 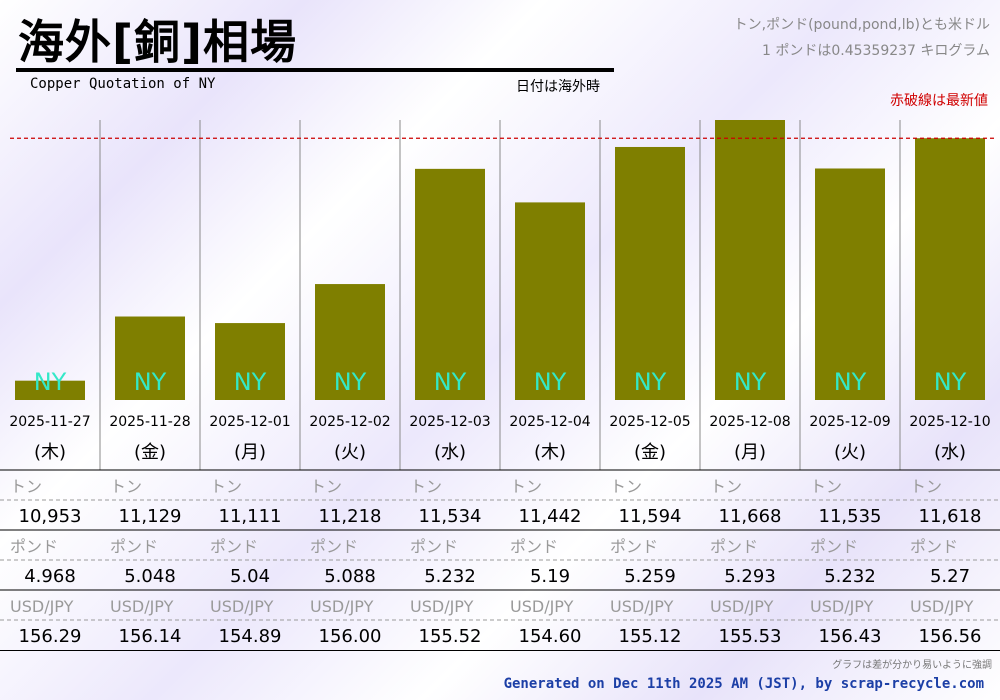 What do you see at coordinates (50, 576) in the screenshot?
I see `cell-pound: 4.968` at bounding box center [50, 576].